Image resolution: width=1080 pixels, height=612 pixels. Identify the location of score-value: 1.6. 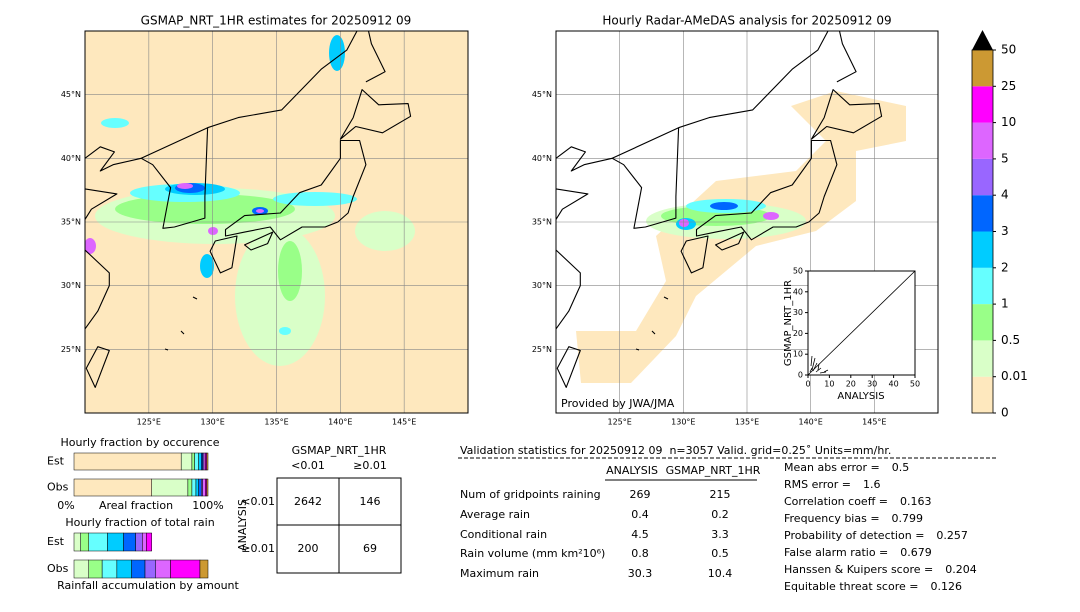
(872, 484).